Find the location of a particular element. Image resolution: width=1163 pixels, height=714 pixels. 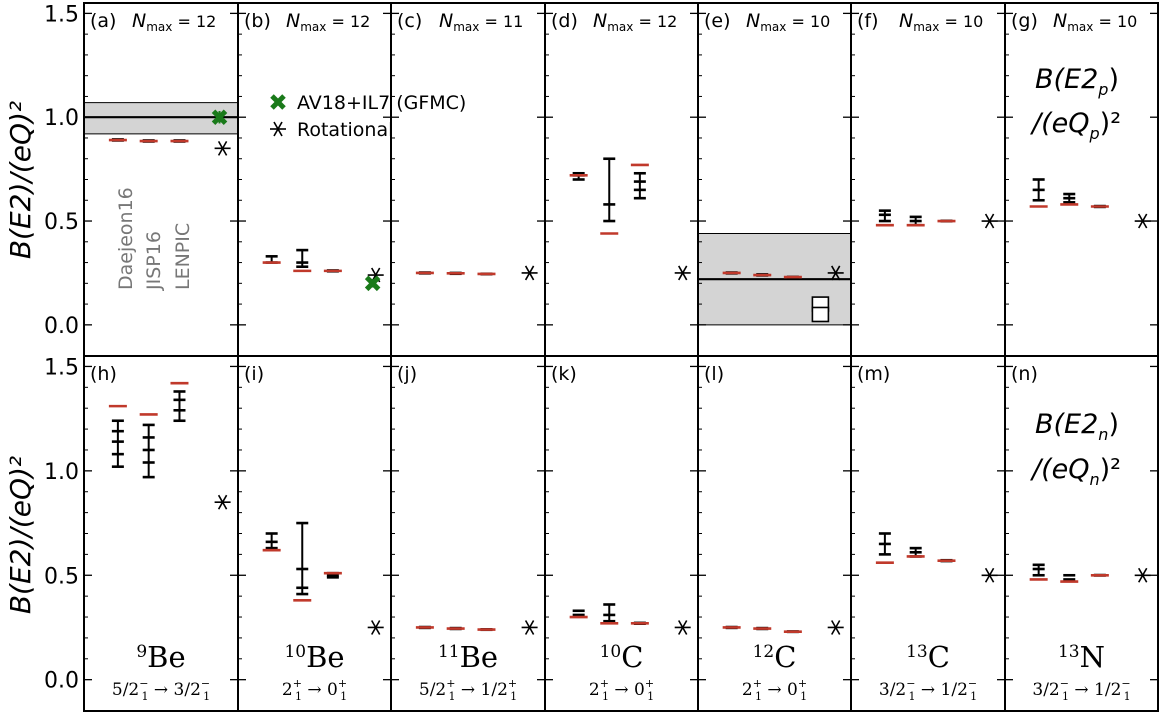

transition-label: 5/2− 1 → 3/2− 1 is located at coordinates (161, 690).